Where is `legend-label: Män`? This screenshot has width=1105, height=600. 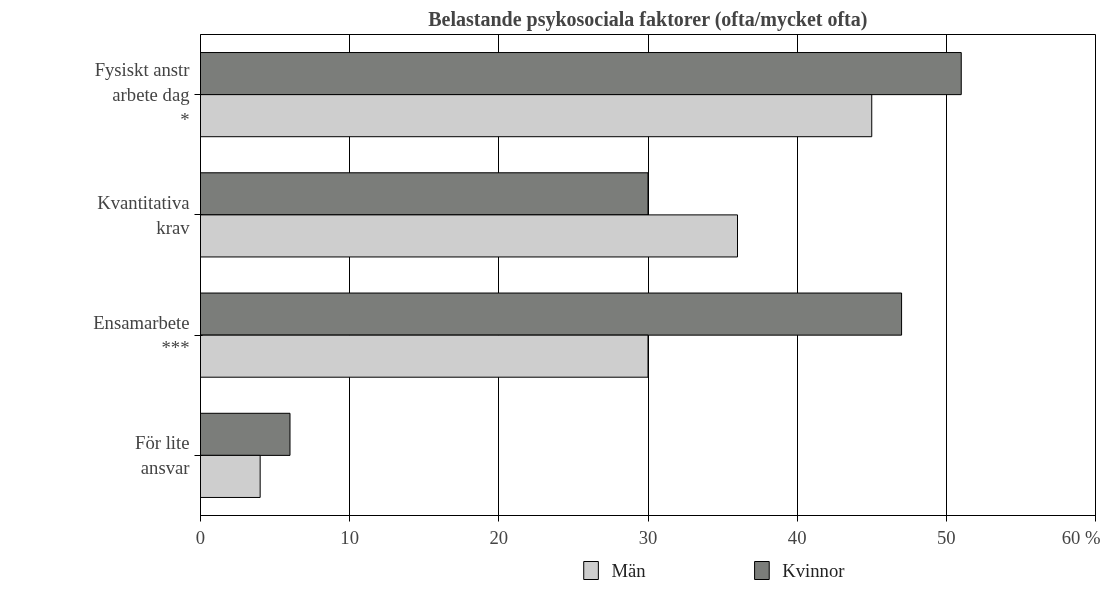 legend-label: Män is located at coordinates (629, 570).